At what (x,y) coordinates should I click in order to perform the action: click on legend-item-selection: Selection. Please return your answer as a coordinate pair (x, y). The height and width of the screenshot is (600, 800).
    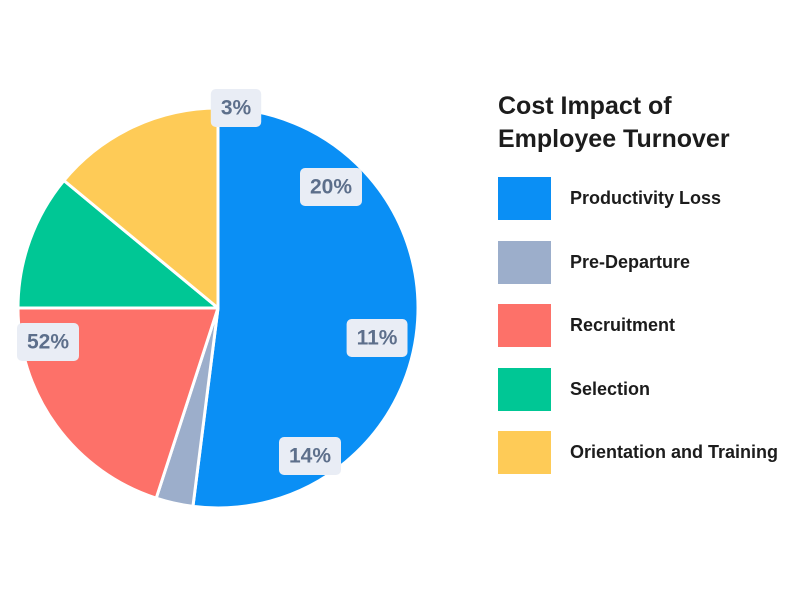
    Looking at the image, I should click on (638, 389).